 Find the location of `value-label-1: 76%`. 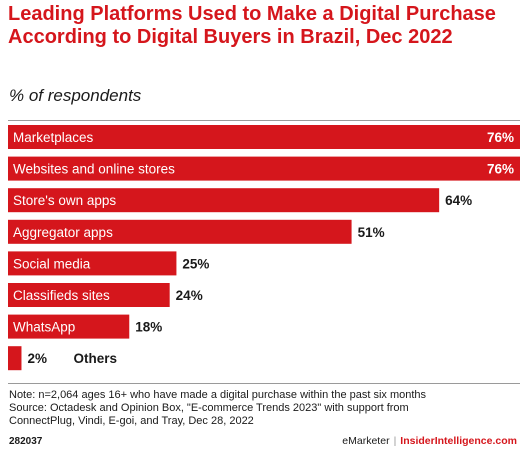

value-label-1: 76% is located at coordinates (500, 169).